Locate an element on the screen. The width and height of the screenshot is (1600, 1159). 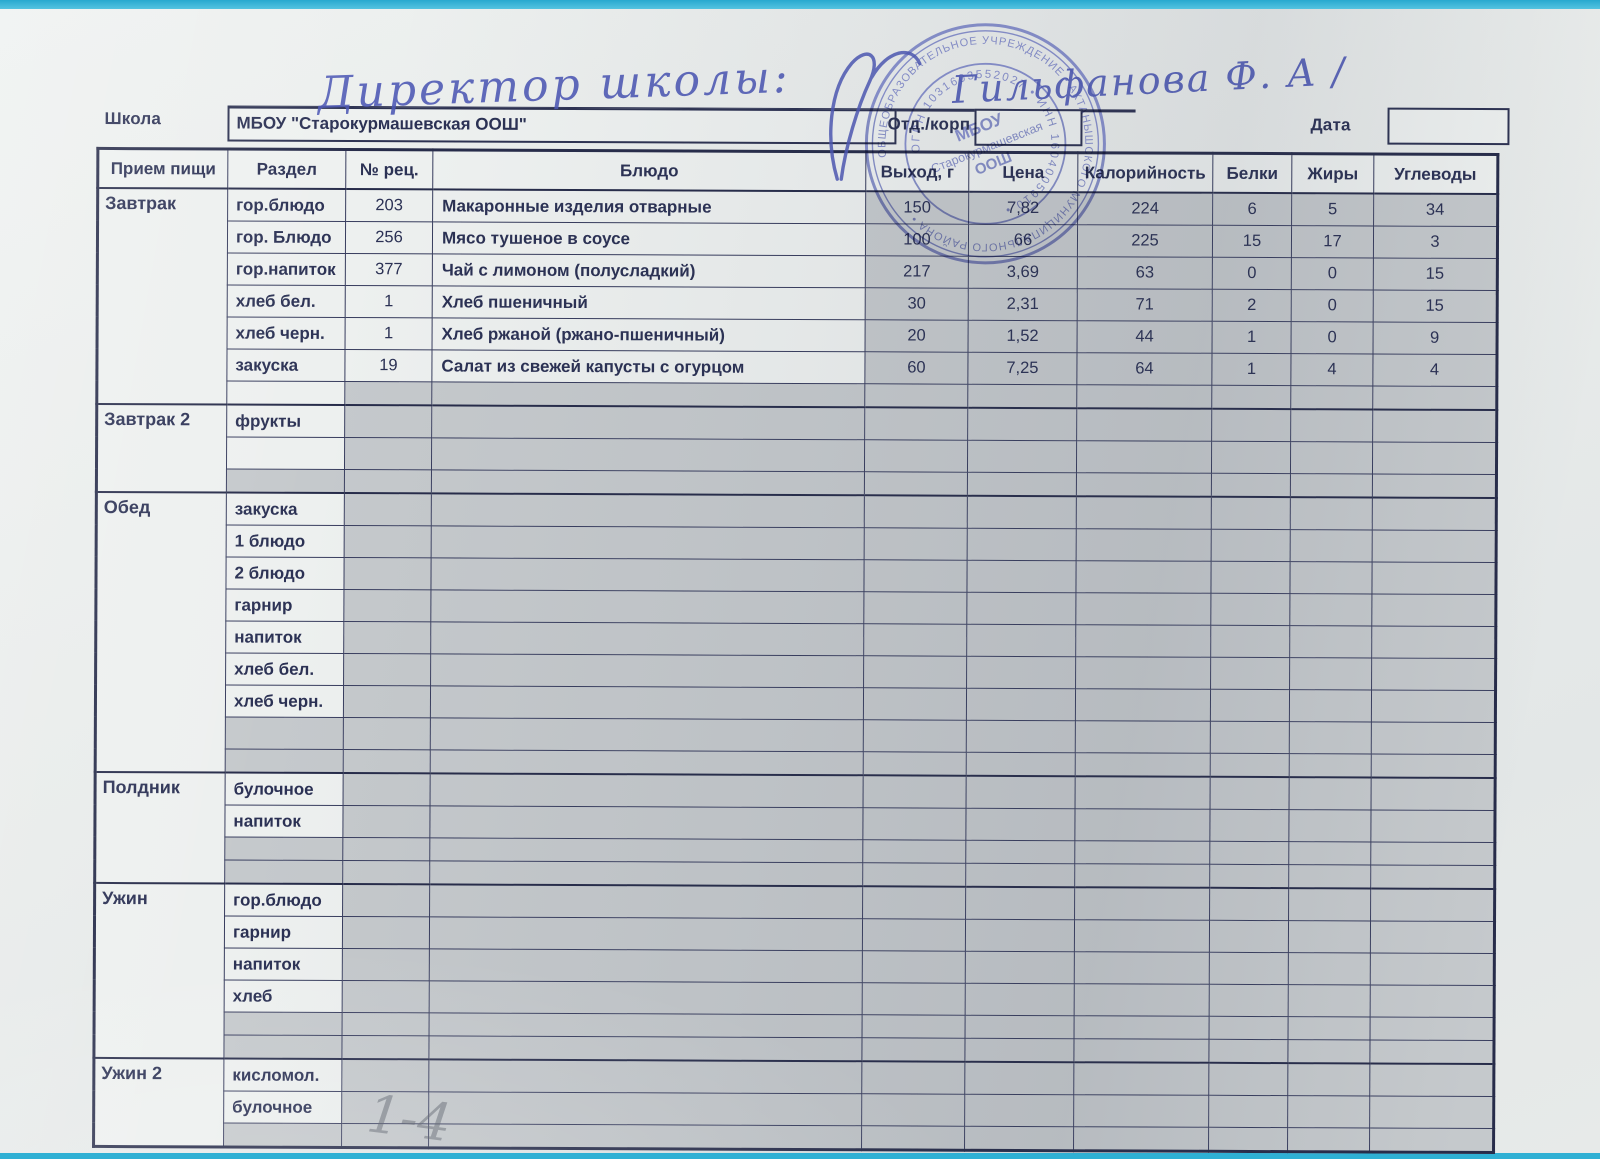
date-label: Дата is located at coordinates (1330, 125).